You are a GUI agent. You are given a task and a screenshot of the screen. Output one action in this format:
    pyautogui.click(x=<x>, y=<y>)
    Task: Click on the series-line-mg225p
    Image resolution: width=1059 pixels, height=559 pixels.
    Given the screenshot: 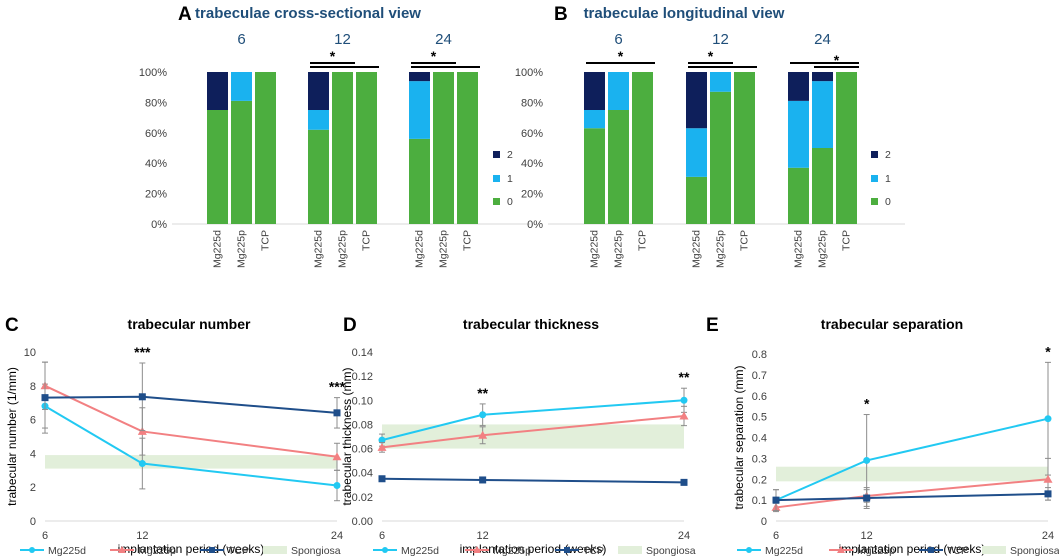 What is the action you would take?
    pyautogui.click(x=912, y=493)
    